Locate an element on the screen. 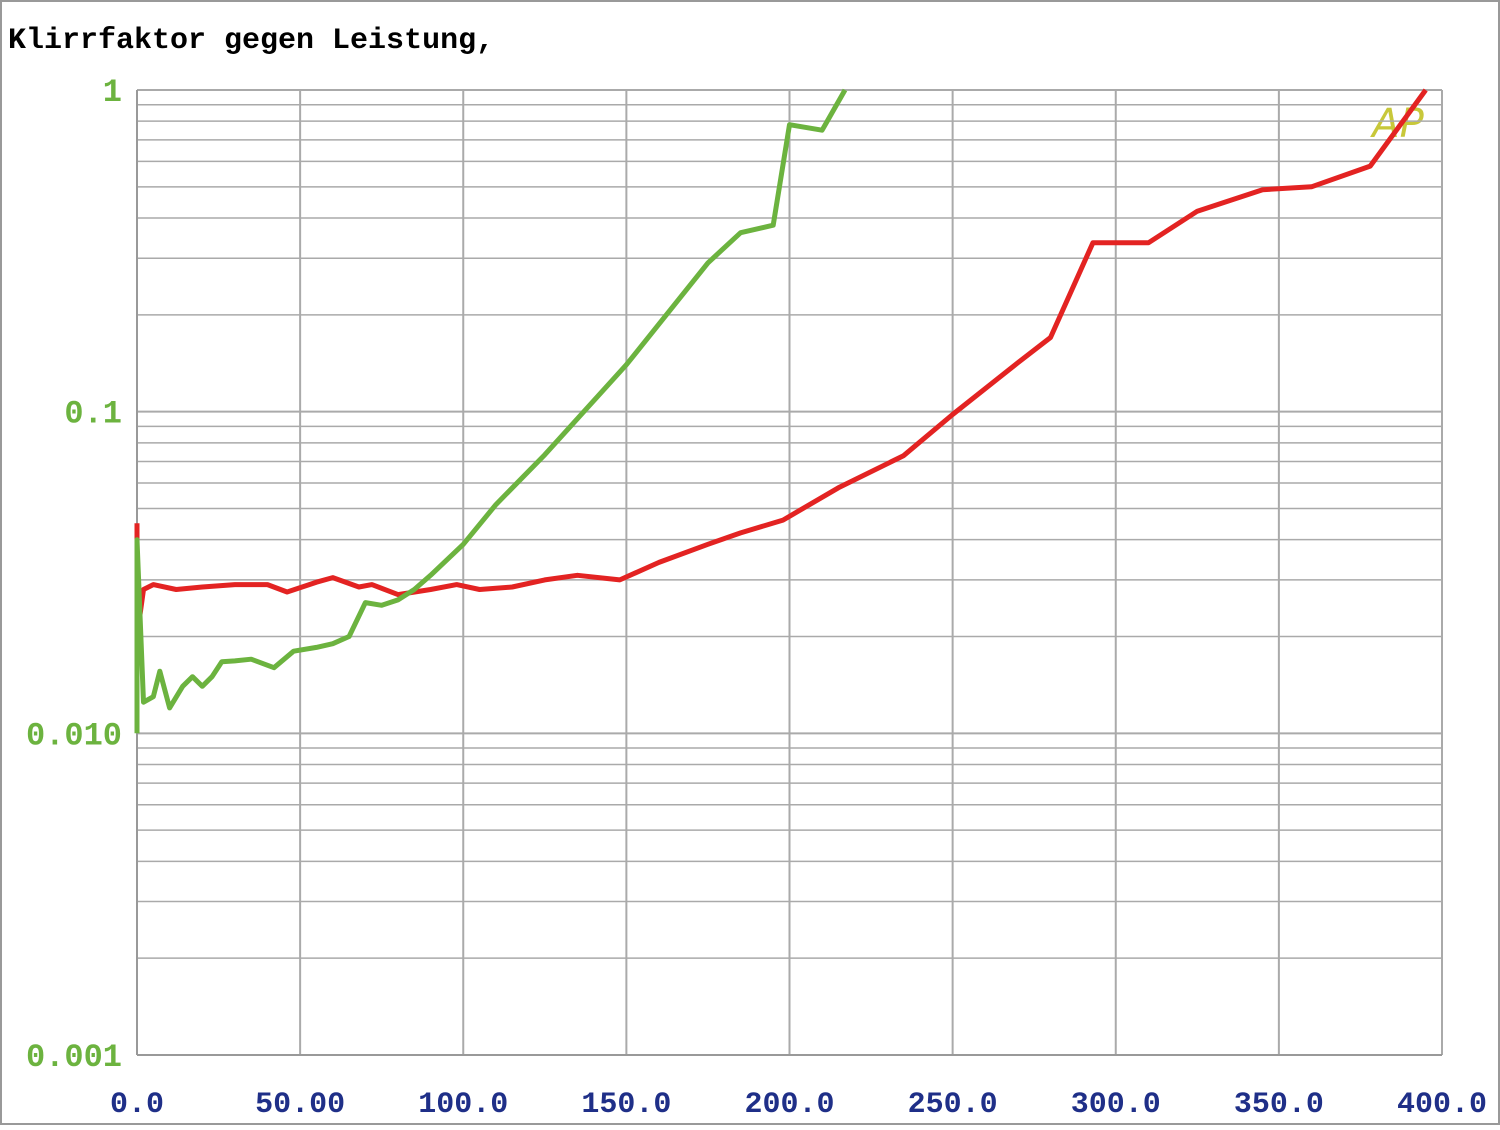  x-tick-label: 300.0 is located at coordinates (1116, 1105).